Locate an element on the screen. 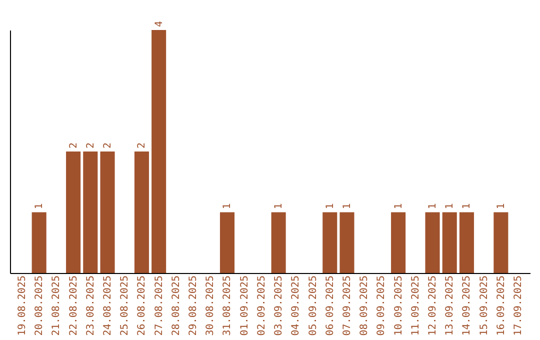  x-tick-label: 28.08.2025 is located at coordinates (176, 306).